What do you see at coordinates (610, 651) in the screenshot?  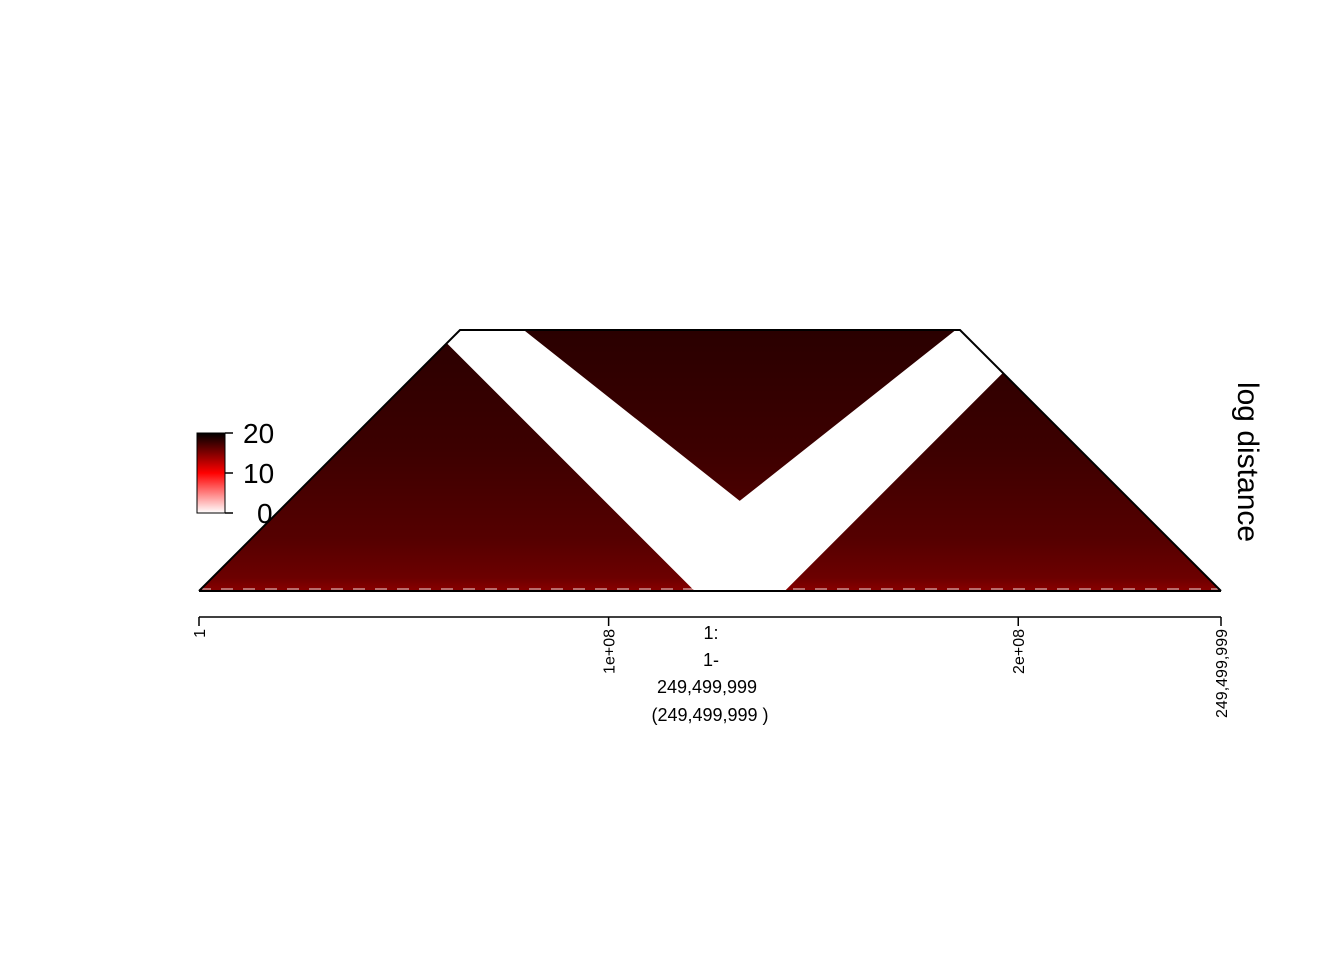 I see `x-tick-label: 1e+08` at bounding box center [610, 651].